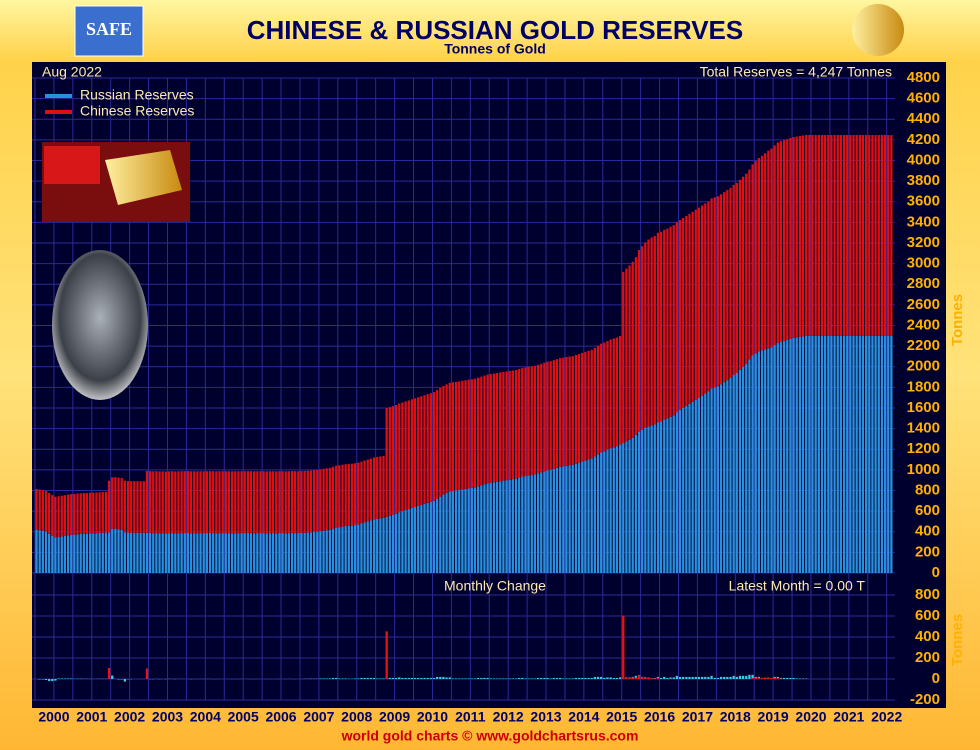 The image size is (980, 750). I want to click on x-tick-label: 2018, so click(735, 717).